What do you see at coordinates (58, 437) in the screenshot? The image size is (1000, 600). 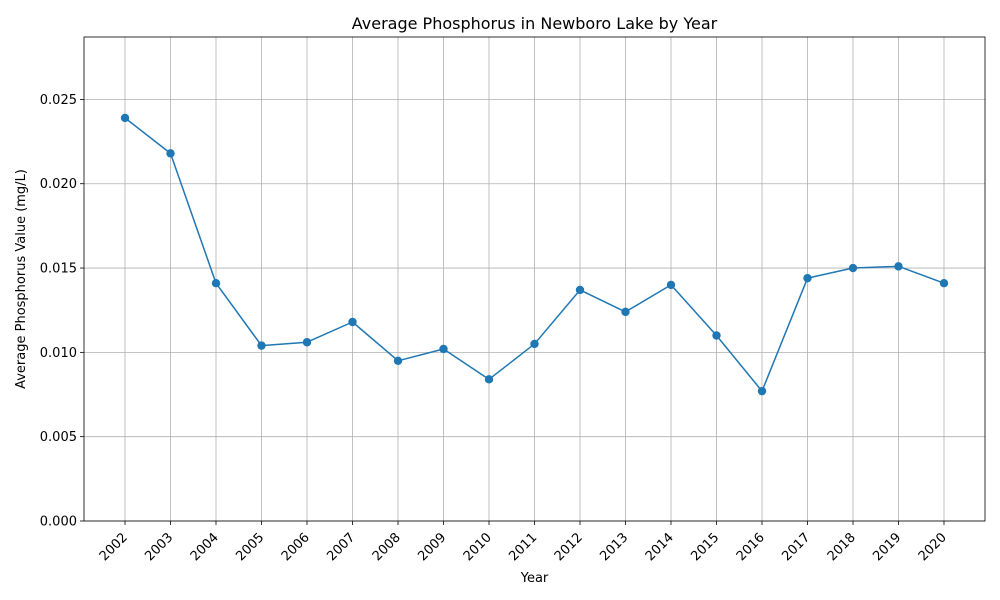 I see `y-tick-label: 0.005` at bounding box center [58, 437].